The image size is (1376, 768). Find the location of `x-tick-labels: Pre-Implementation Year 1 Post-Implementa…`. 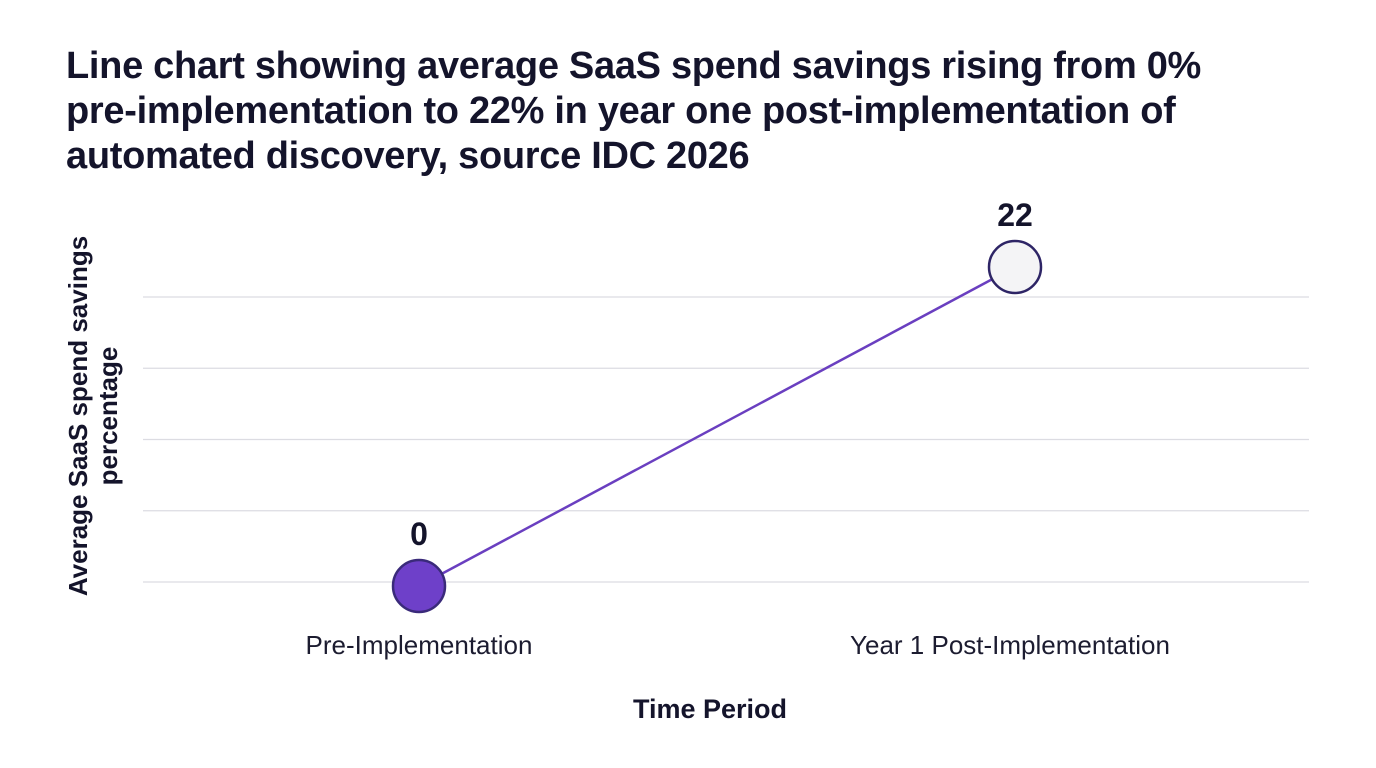

x-tick-labels: Pre-Implementation Year 1 Post-Implementa… is located at coordinates (738, 645).